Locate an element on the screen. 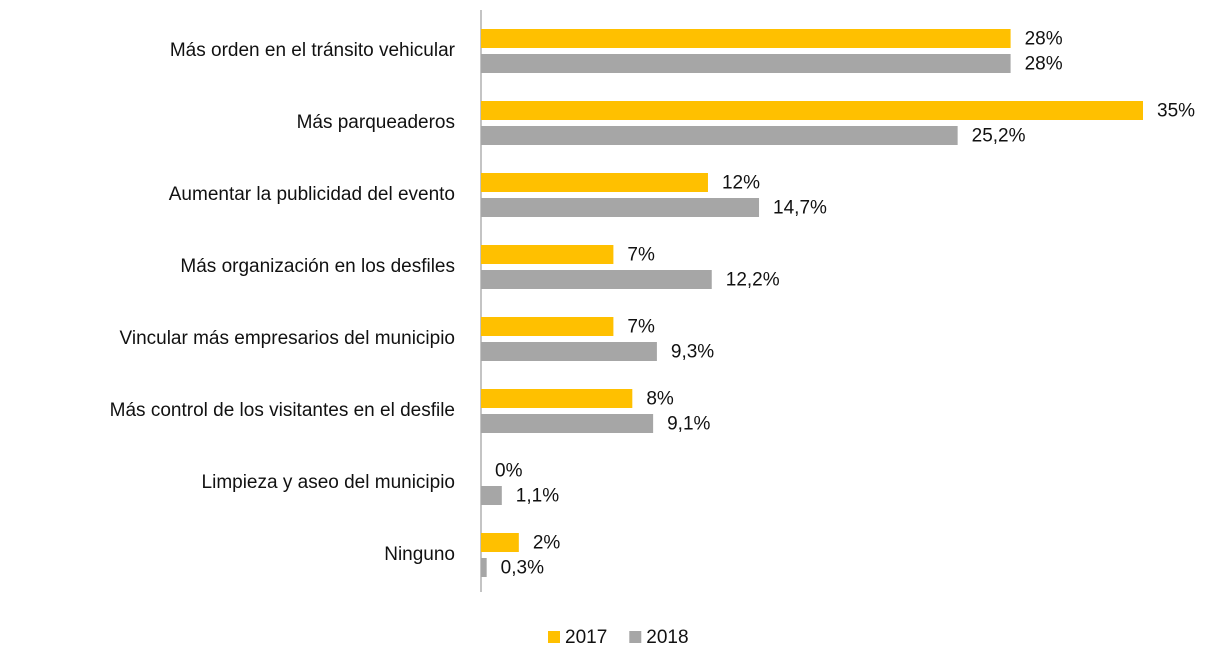  category-label: Ninguno is located at coordinates (419, 554).